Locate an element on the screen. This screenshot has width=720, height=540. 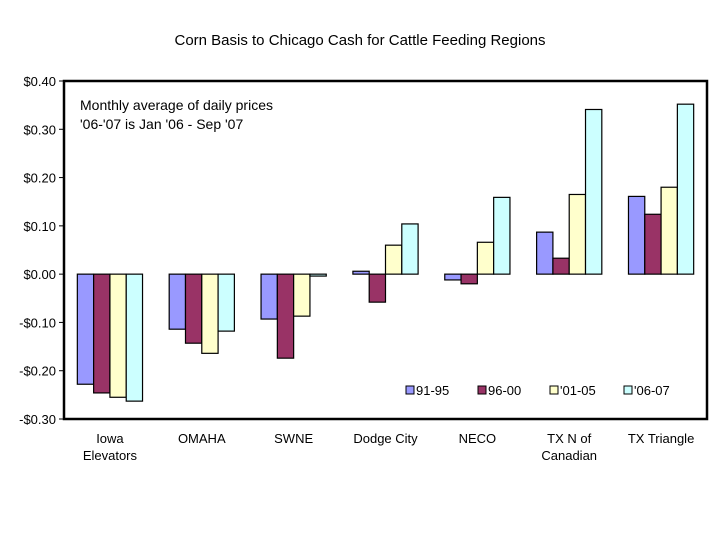
x-tick-label: Iowa is located at coordinates (110, 438).